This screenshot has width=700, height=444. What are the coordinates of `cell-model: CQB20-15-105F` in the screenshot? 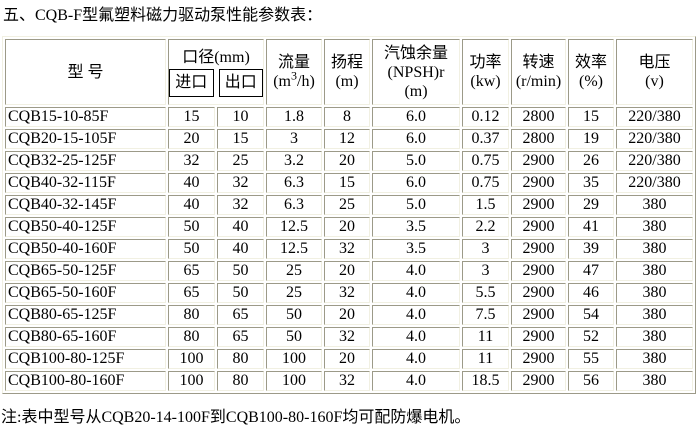 It's located at (85, 139).